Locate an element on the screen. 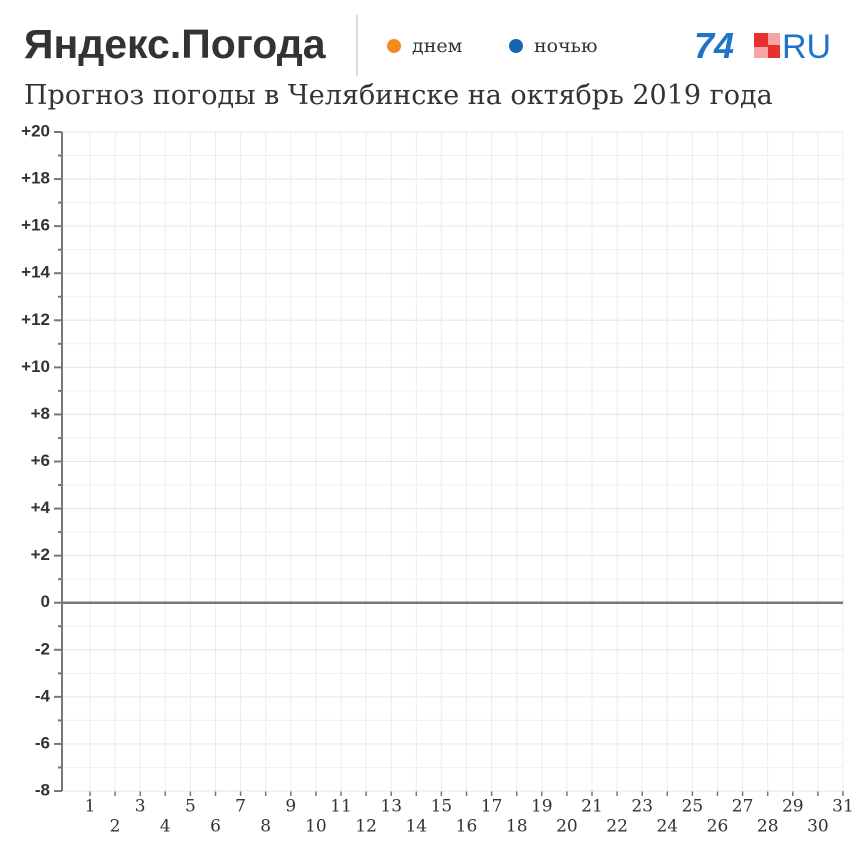  x-tick-label: 21 is located at coordinates (592, 807).